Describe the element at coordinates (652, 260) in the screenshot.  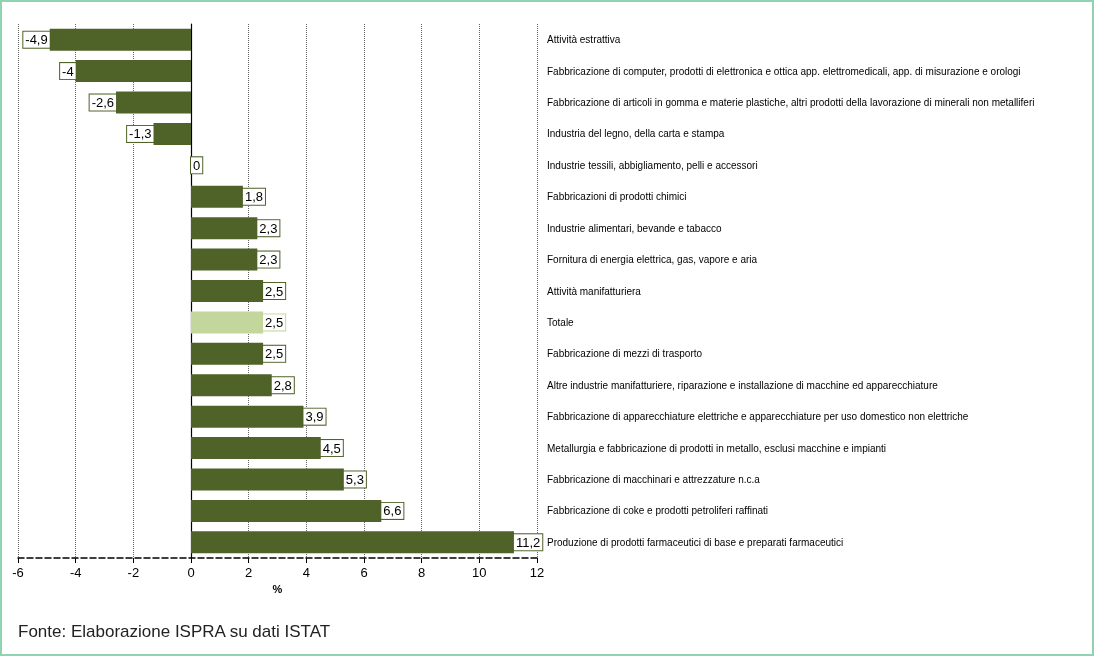
I see `y-tick-label: Fornitura di energia elettrica, gas, vapore e aria` at that location.